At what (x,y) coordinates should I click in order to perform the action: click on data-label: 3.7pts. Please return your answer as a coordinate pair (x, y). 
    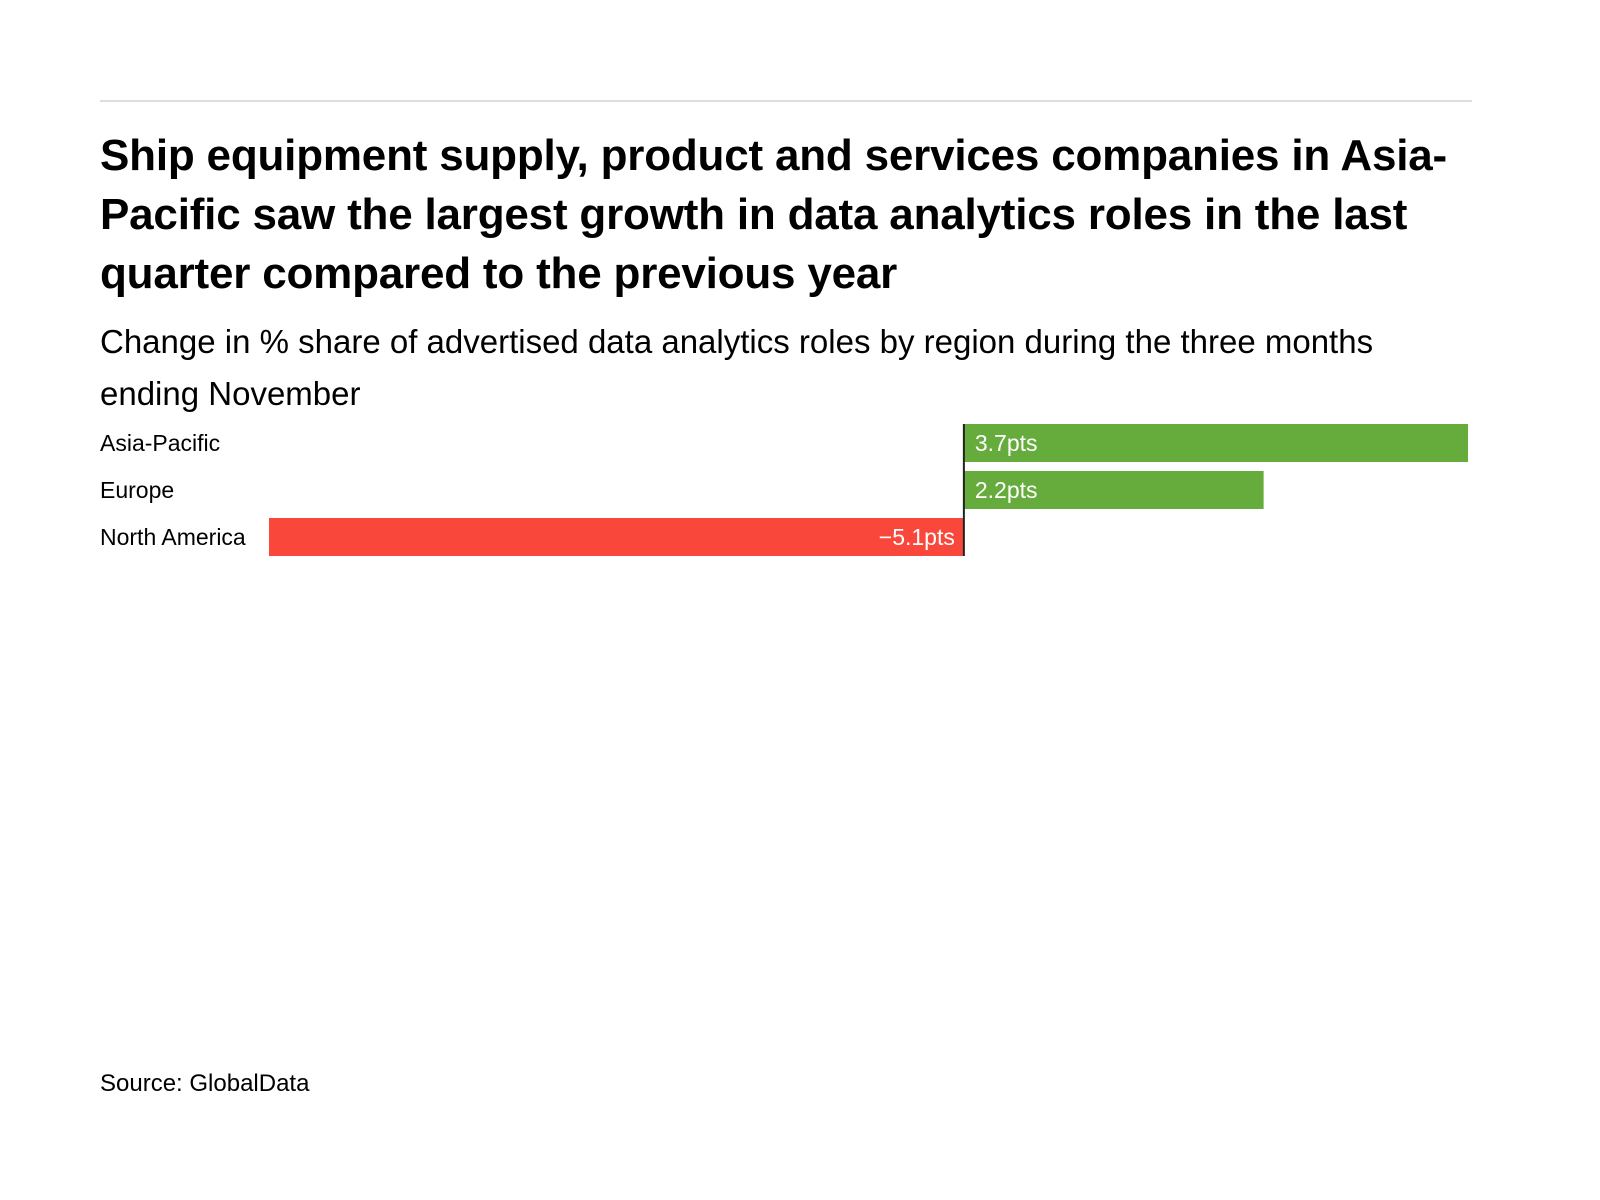
    Looking at the image, I should click on (1006, 443).